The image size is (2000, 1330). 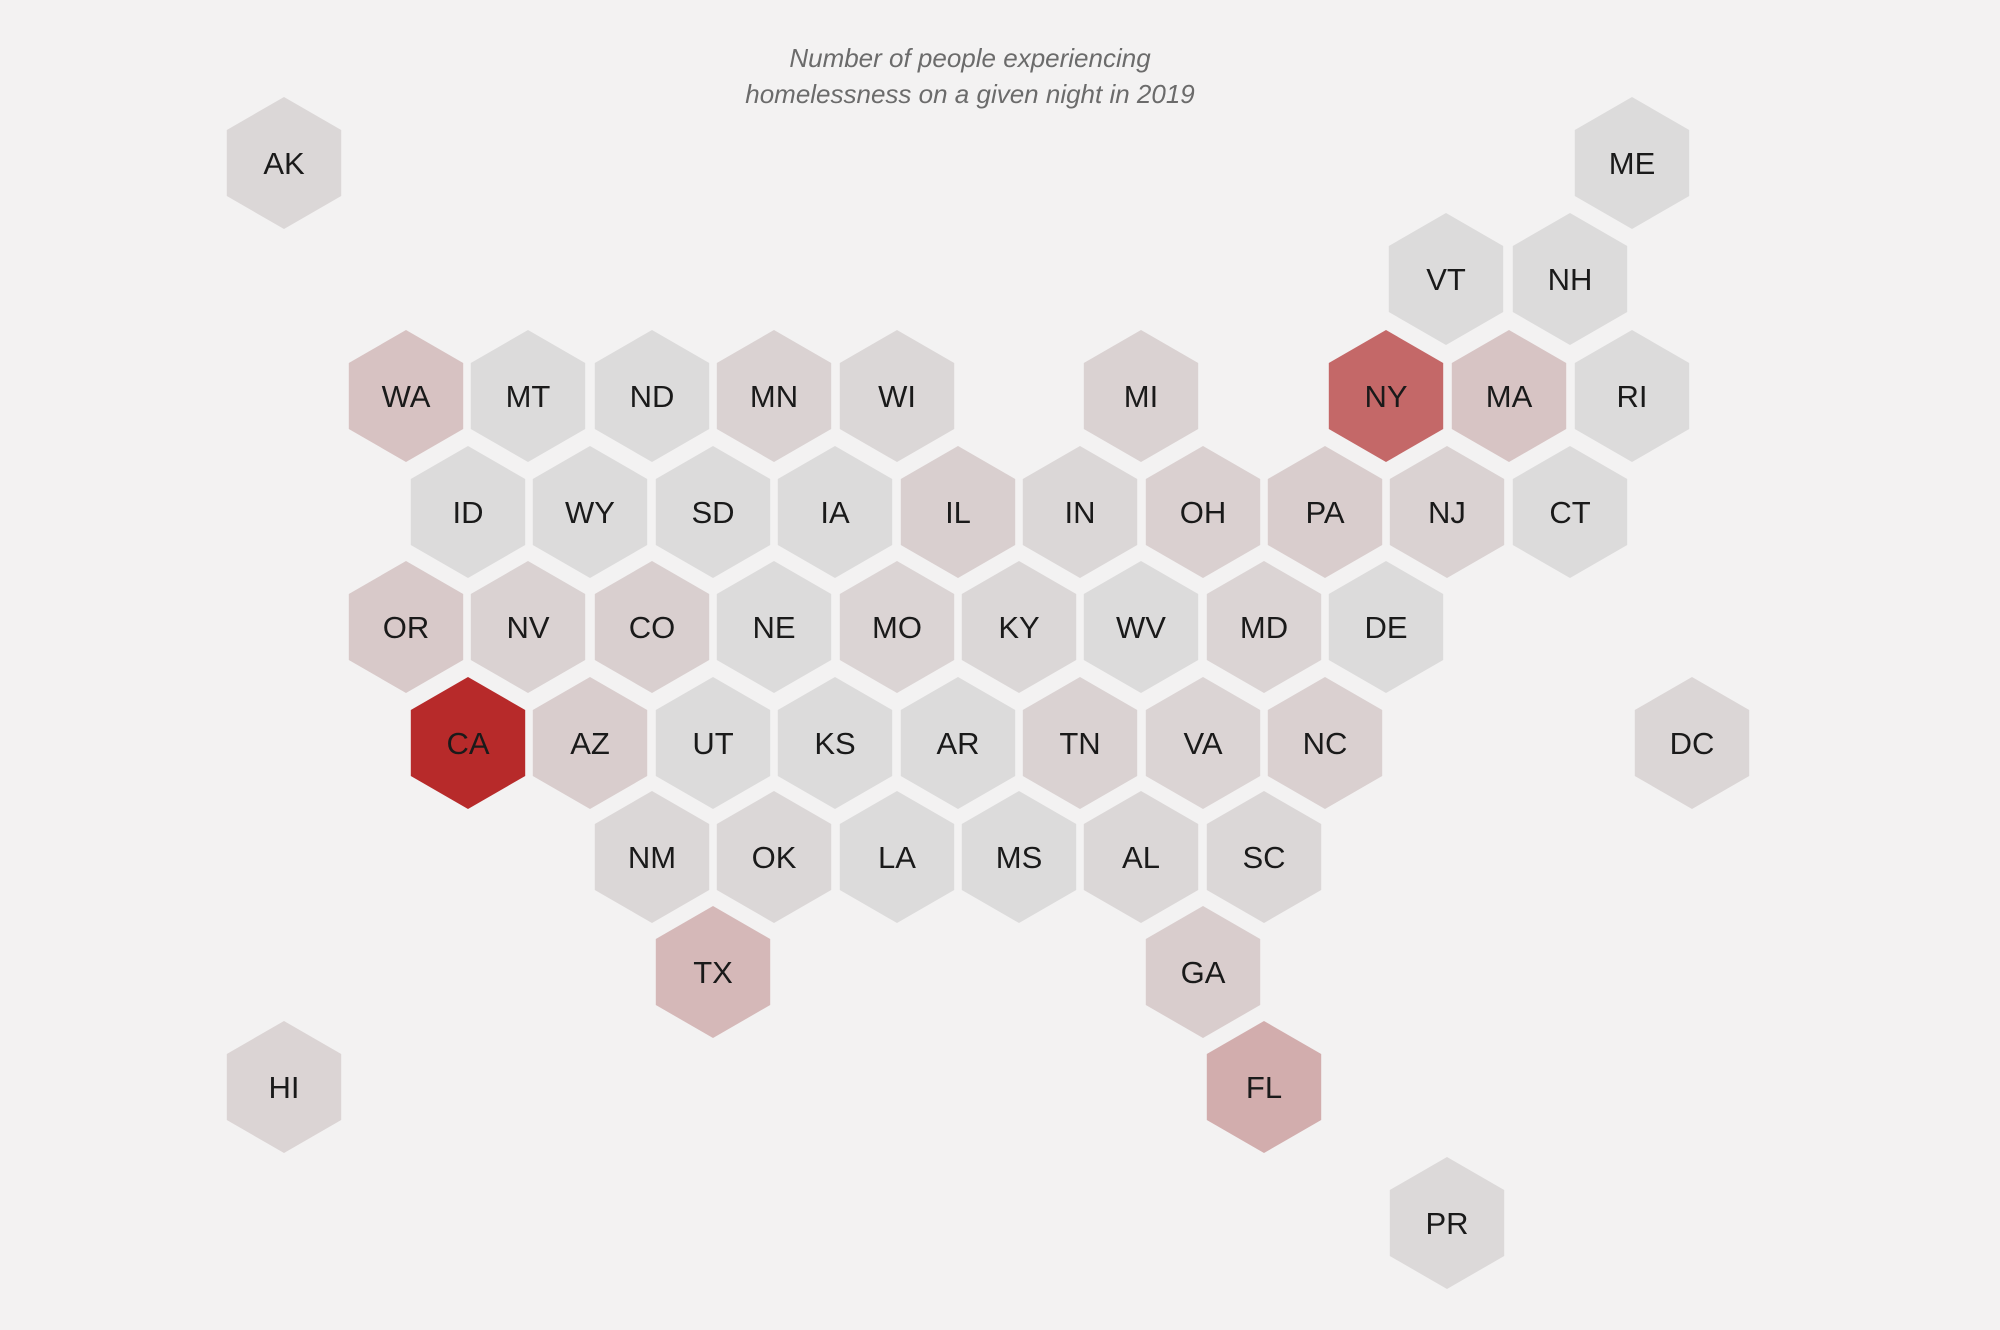 I want to click on state-tile-ny: NY, so click(x=1386, y=396).